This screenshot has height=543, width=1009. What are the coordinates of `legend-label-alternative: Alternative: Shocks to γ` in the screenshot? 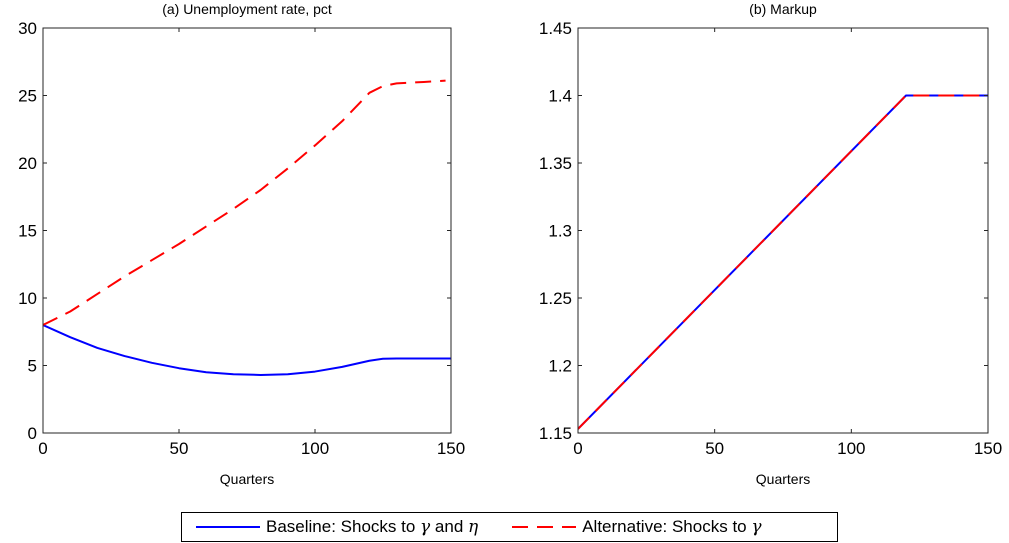 It's located at (672, 527).